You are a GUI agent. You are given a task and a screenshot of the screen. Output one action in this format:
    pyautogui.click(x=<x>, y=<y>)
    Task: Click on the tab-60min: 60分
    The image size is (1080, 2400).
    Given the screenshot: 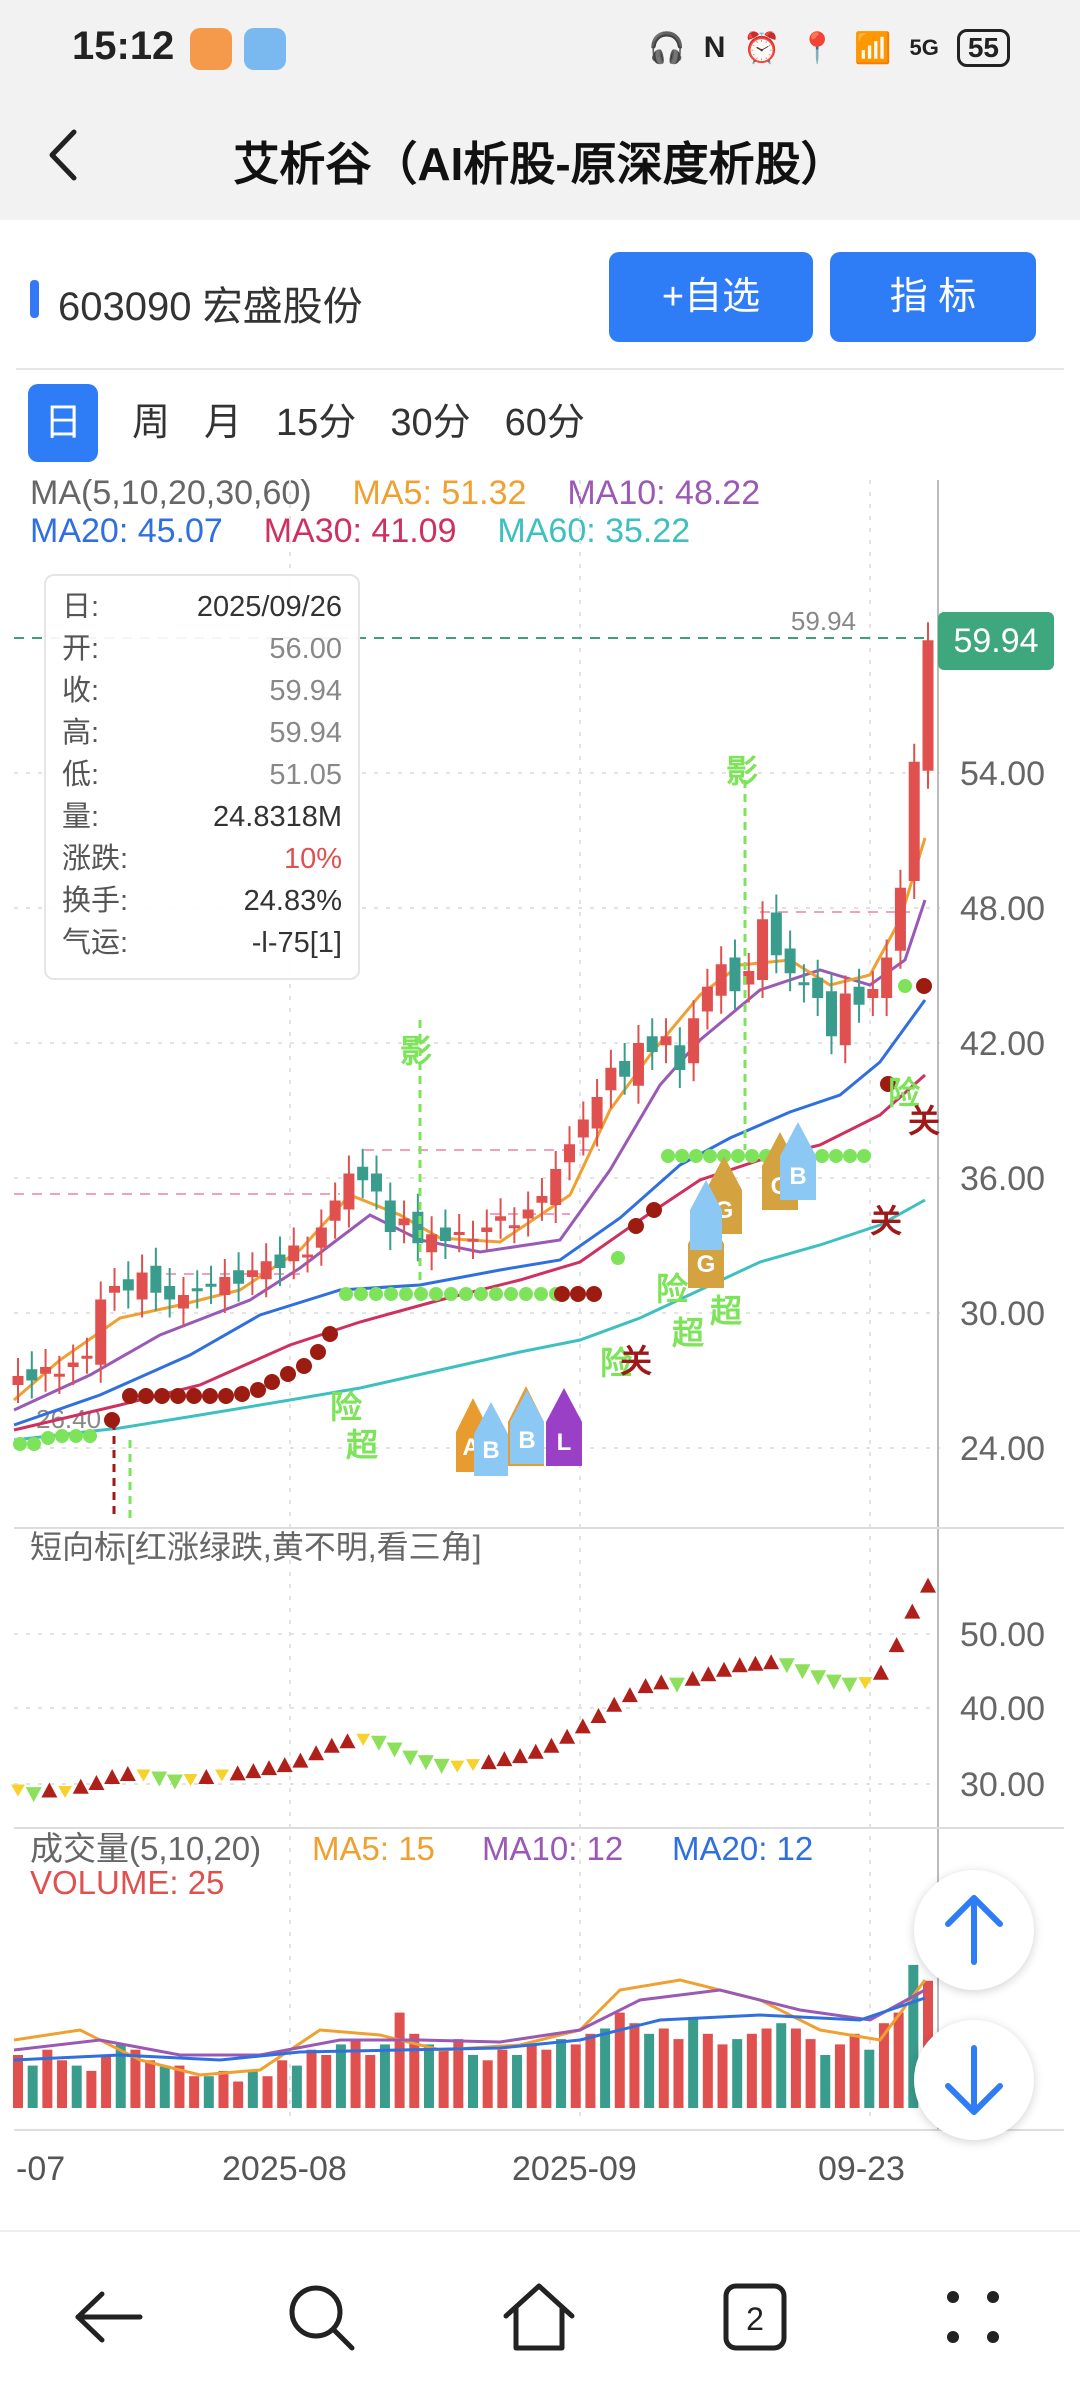 What is the action you would take?
    pyautogui.click(x=544, y=423)
    